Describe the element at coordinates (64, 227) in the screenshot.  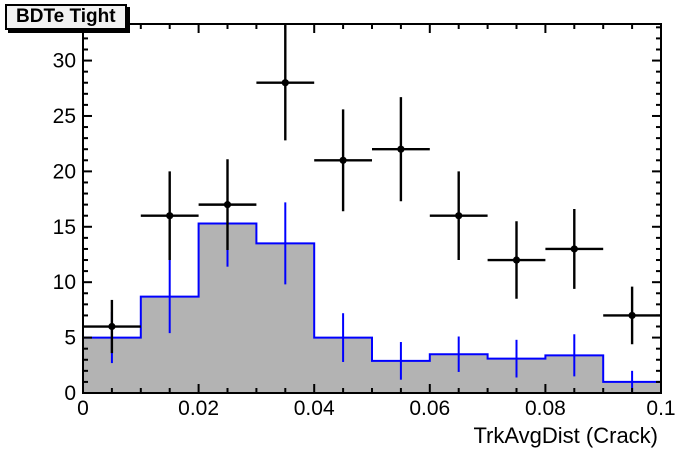
I see `y-tick-label: 15` at that location.